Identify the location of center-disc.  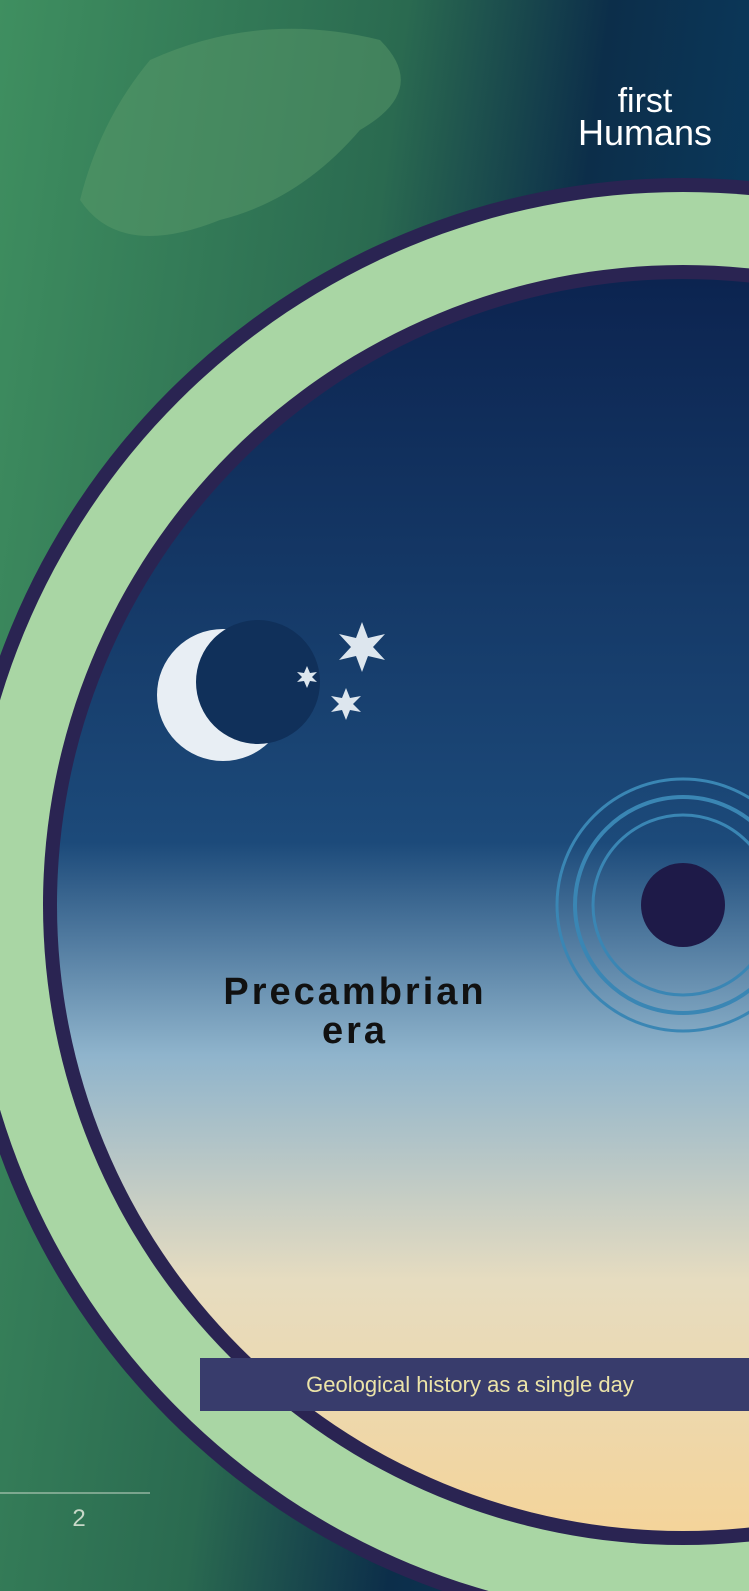
(683, 905).